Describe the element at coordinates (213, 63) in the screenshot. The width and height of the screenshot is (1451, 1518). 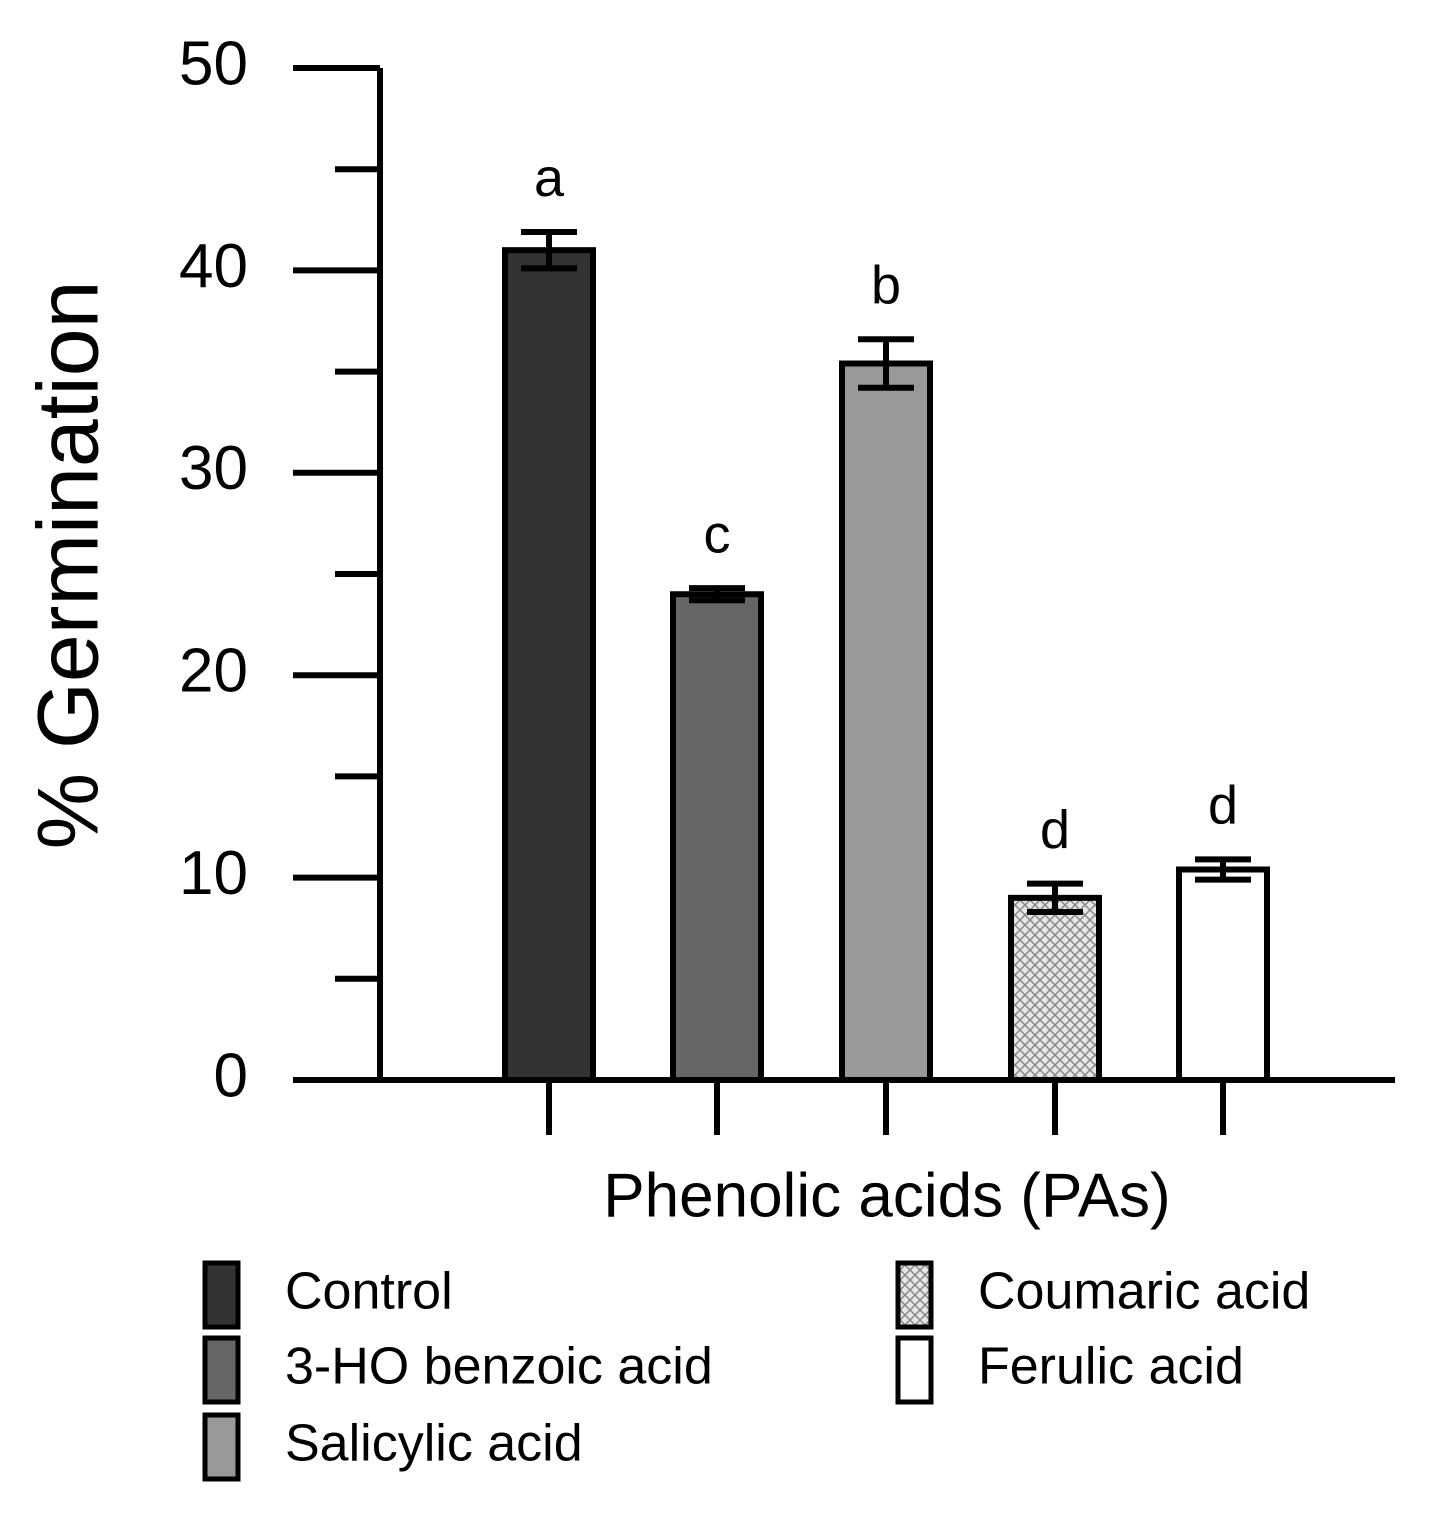
I see `y-tick-label: 50` at that location.